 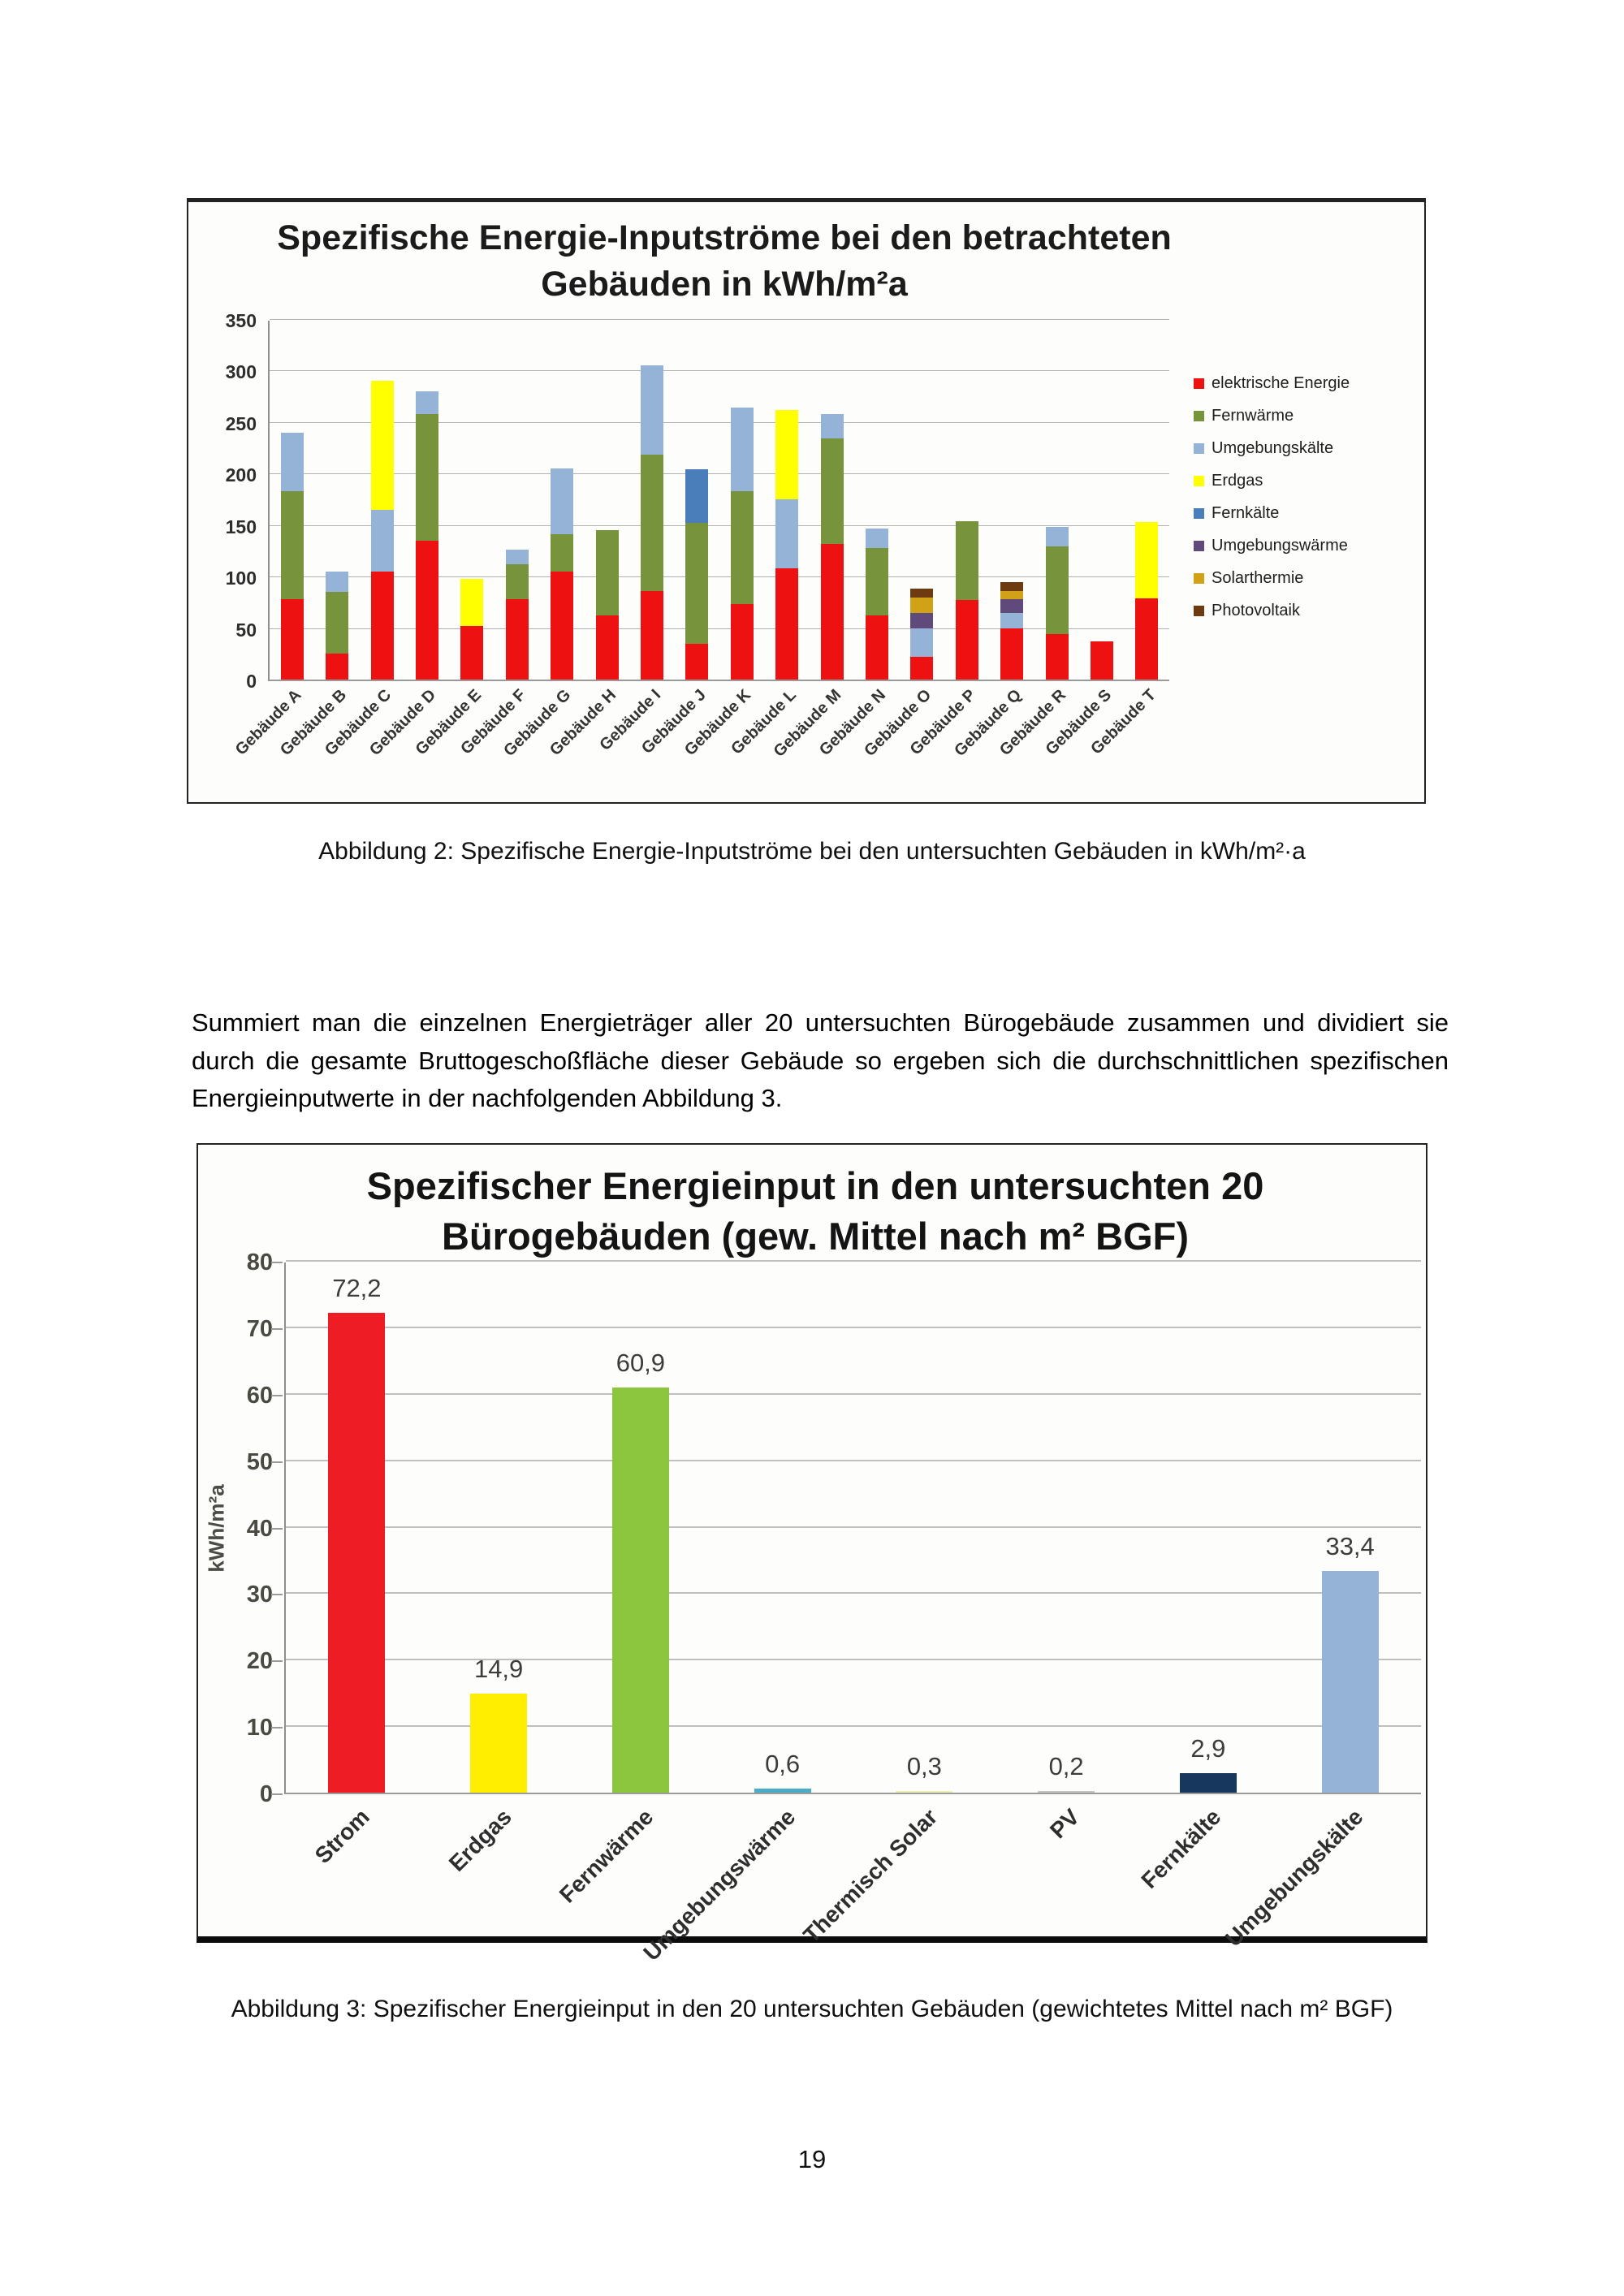 I want to click on bar-segment-erdgas, so click(x=472, y=602).